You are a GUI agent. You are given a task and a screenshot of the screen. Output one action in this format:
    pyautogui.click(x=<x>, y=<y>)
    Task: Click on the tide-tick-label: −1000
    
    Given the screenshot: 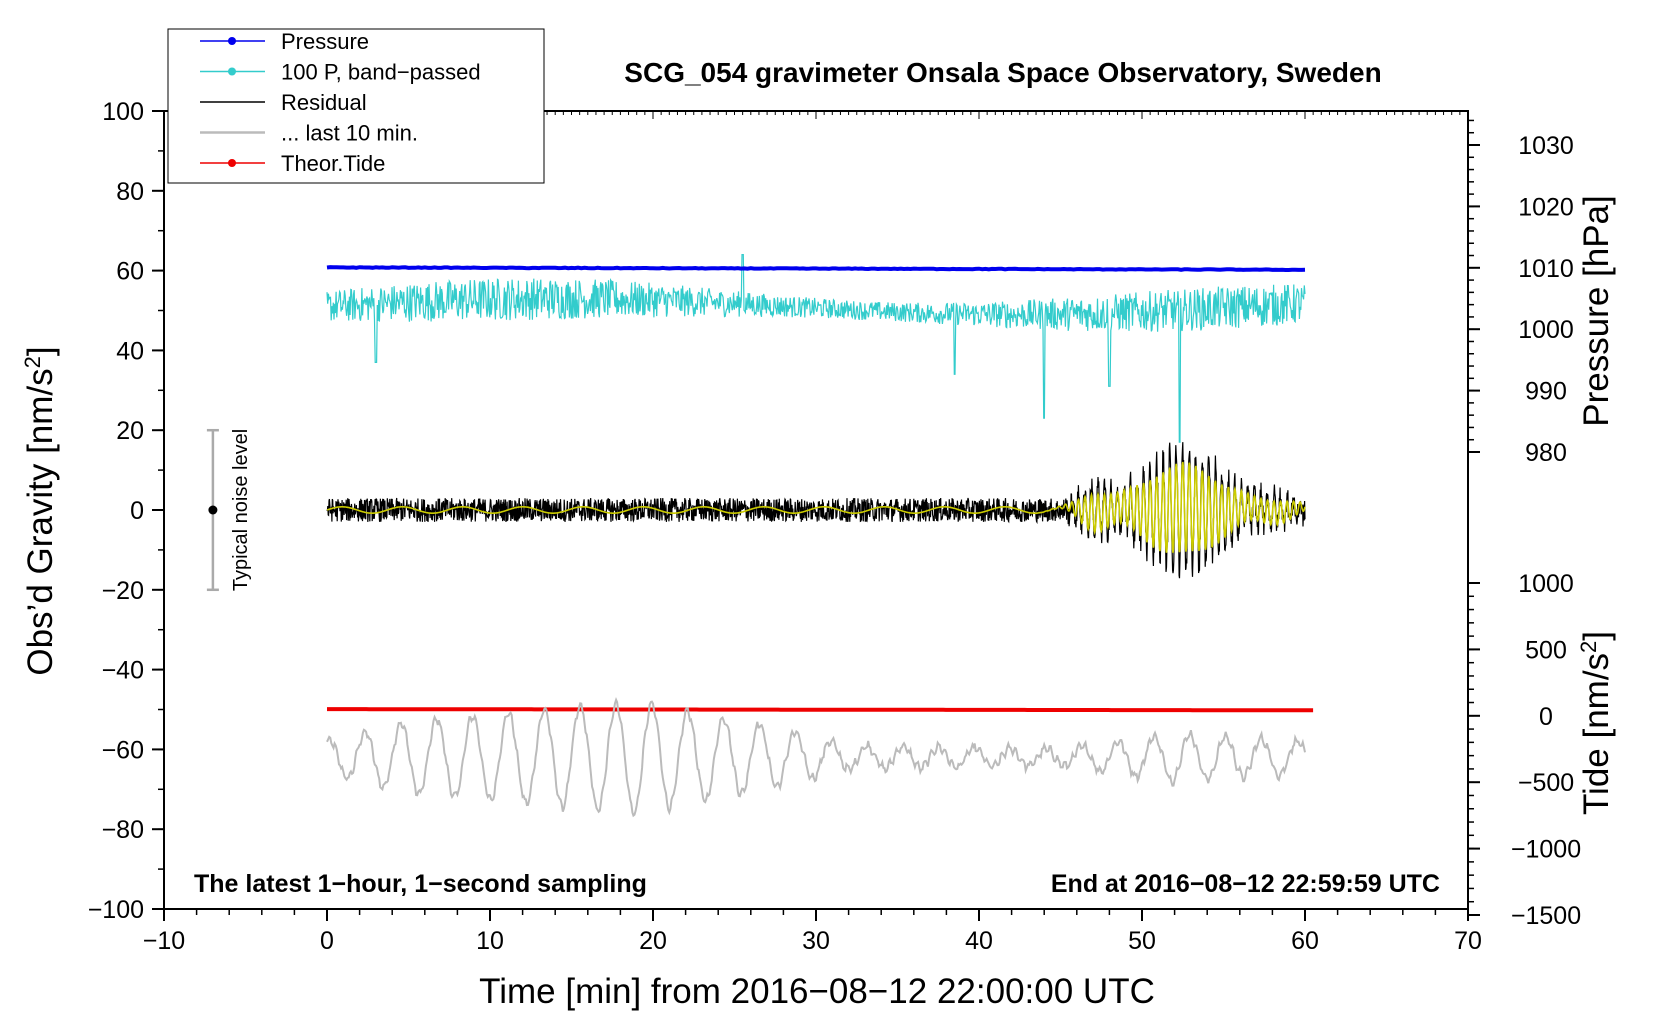 What is the action you would take?
    pyautogui.click(x=1546, y=850)
    